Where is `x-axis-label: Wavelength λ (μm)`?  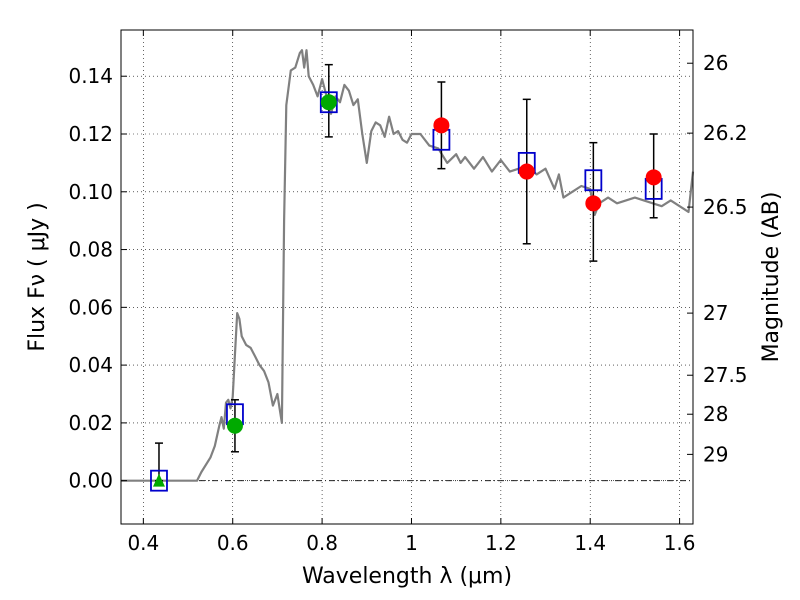
x-axis-label: Wavelength λ (μm) is located at coordinates (407, 576).